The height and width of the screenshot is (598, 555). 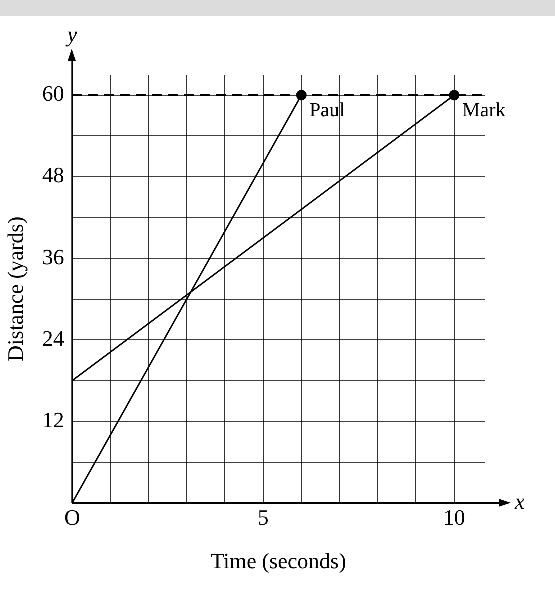 What do you see at coordinates (484, 111) in the screenshot?
I see `series-label: Mark` at bounding box center [484, 111].